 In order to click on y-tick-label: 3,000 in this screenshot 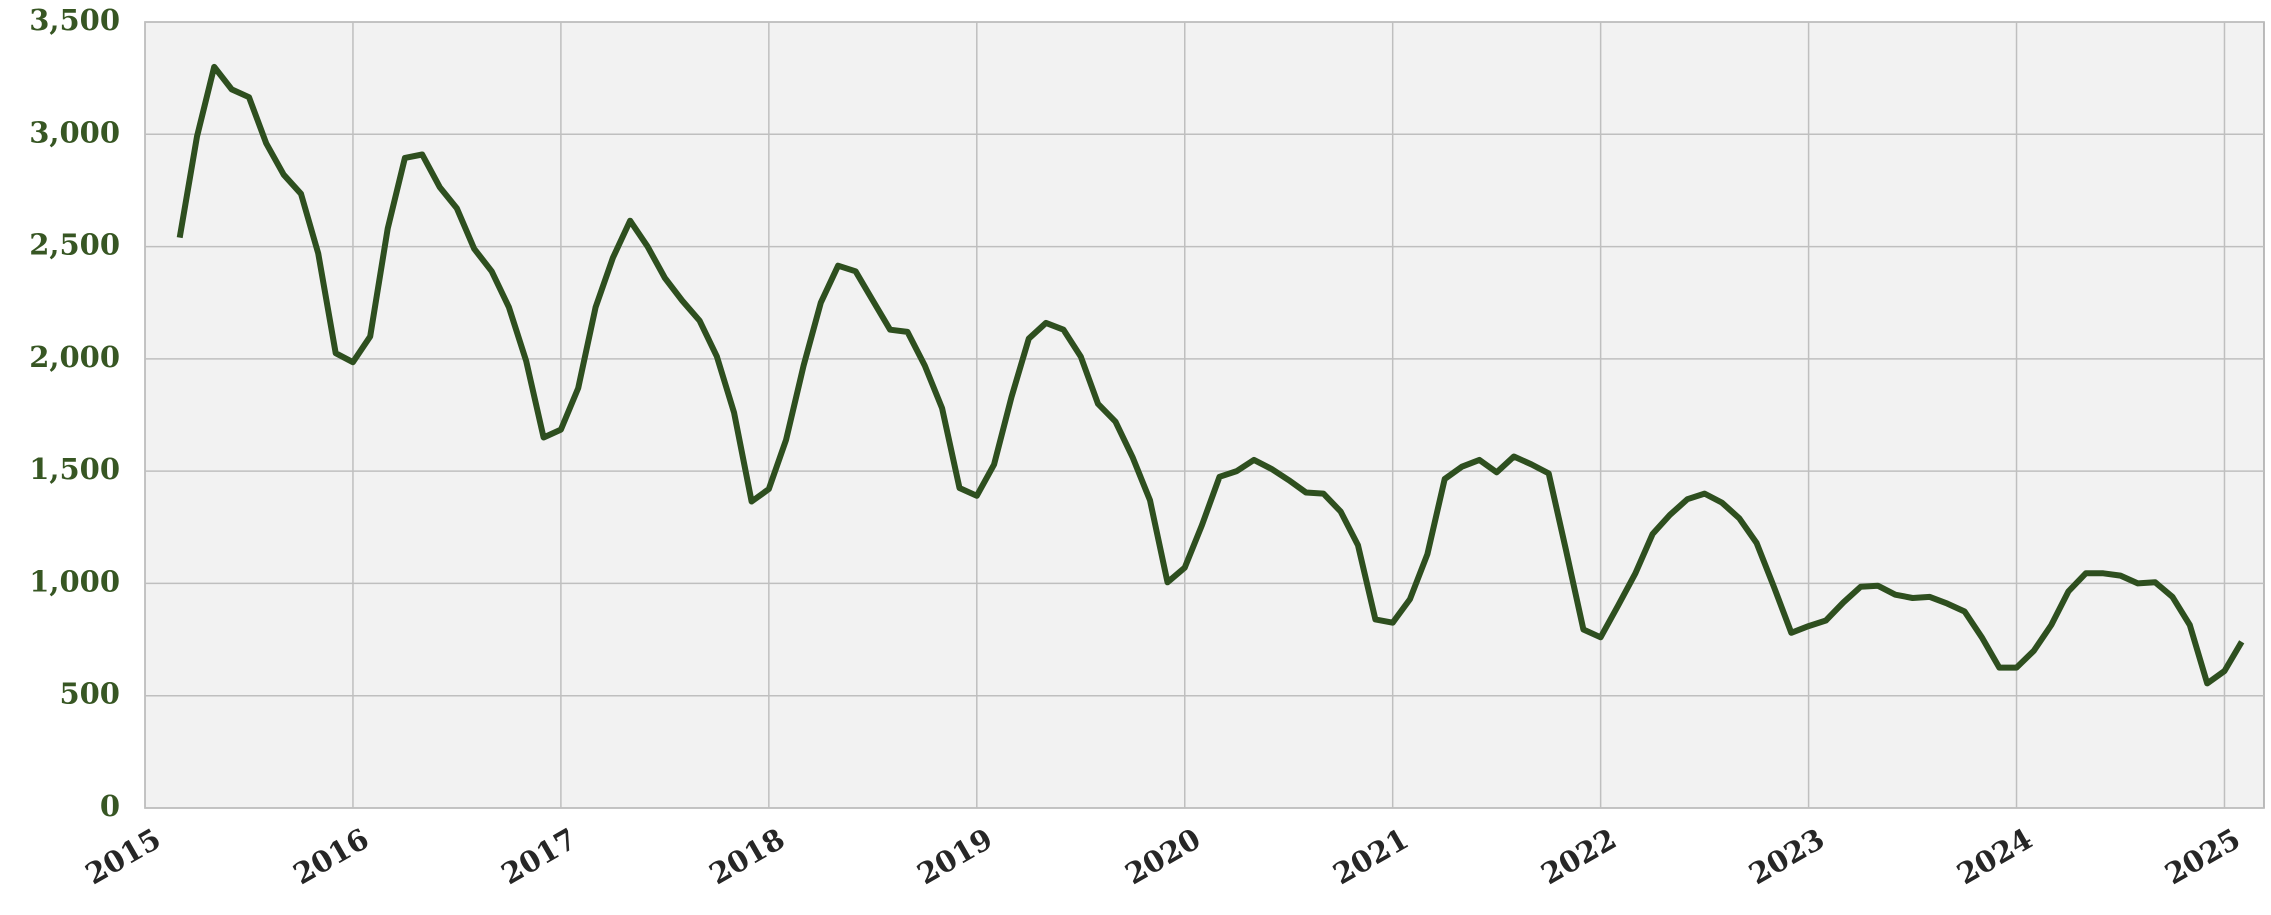, I will do `click(74, 132)`.